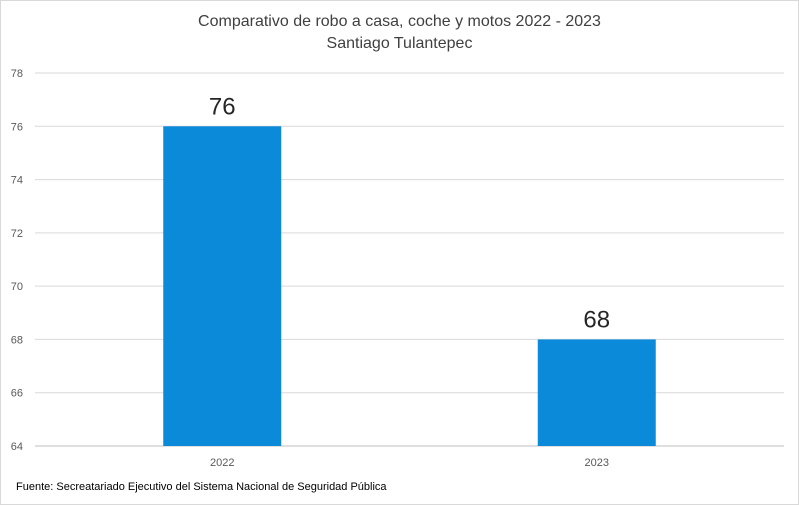  Describe the element at coordinates (596, 319) in the screenshot. I see `data-label: 68` at that location.